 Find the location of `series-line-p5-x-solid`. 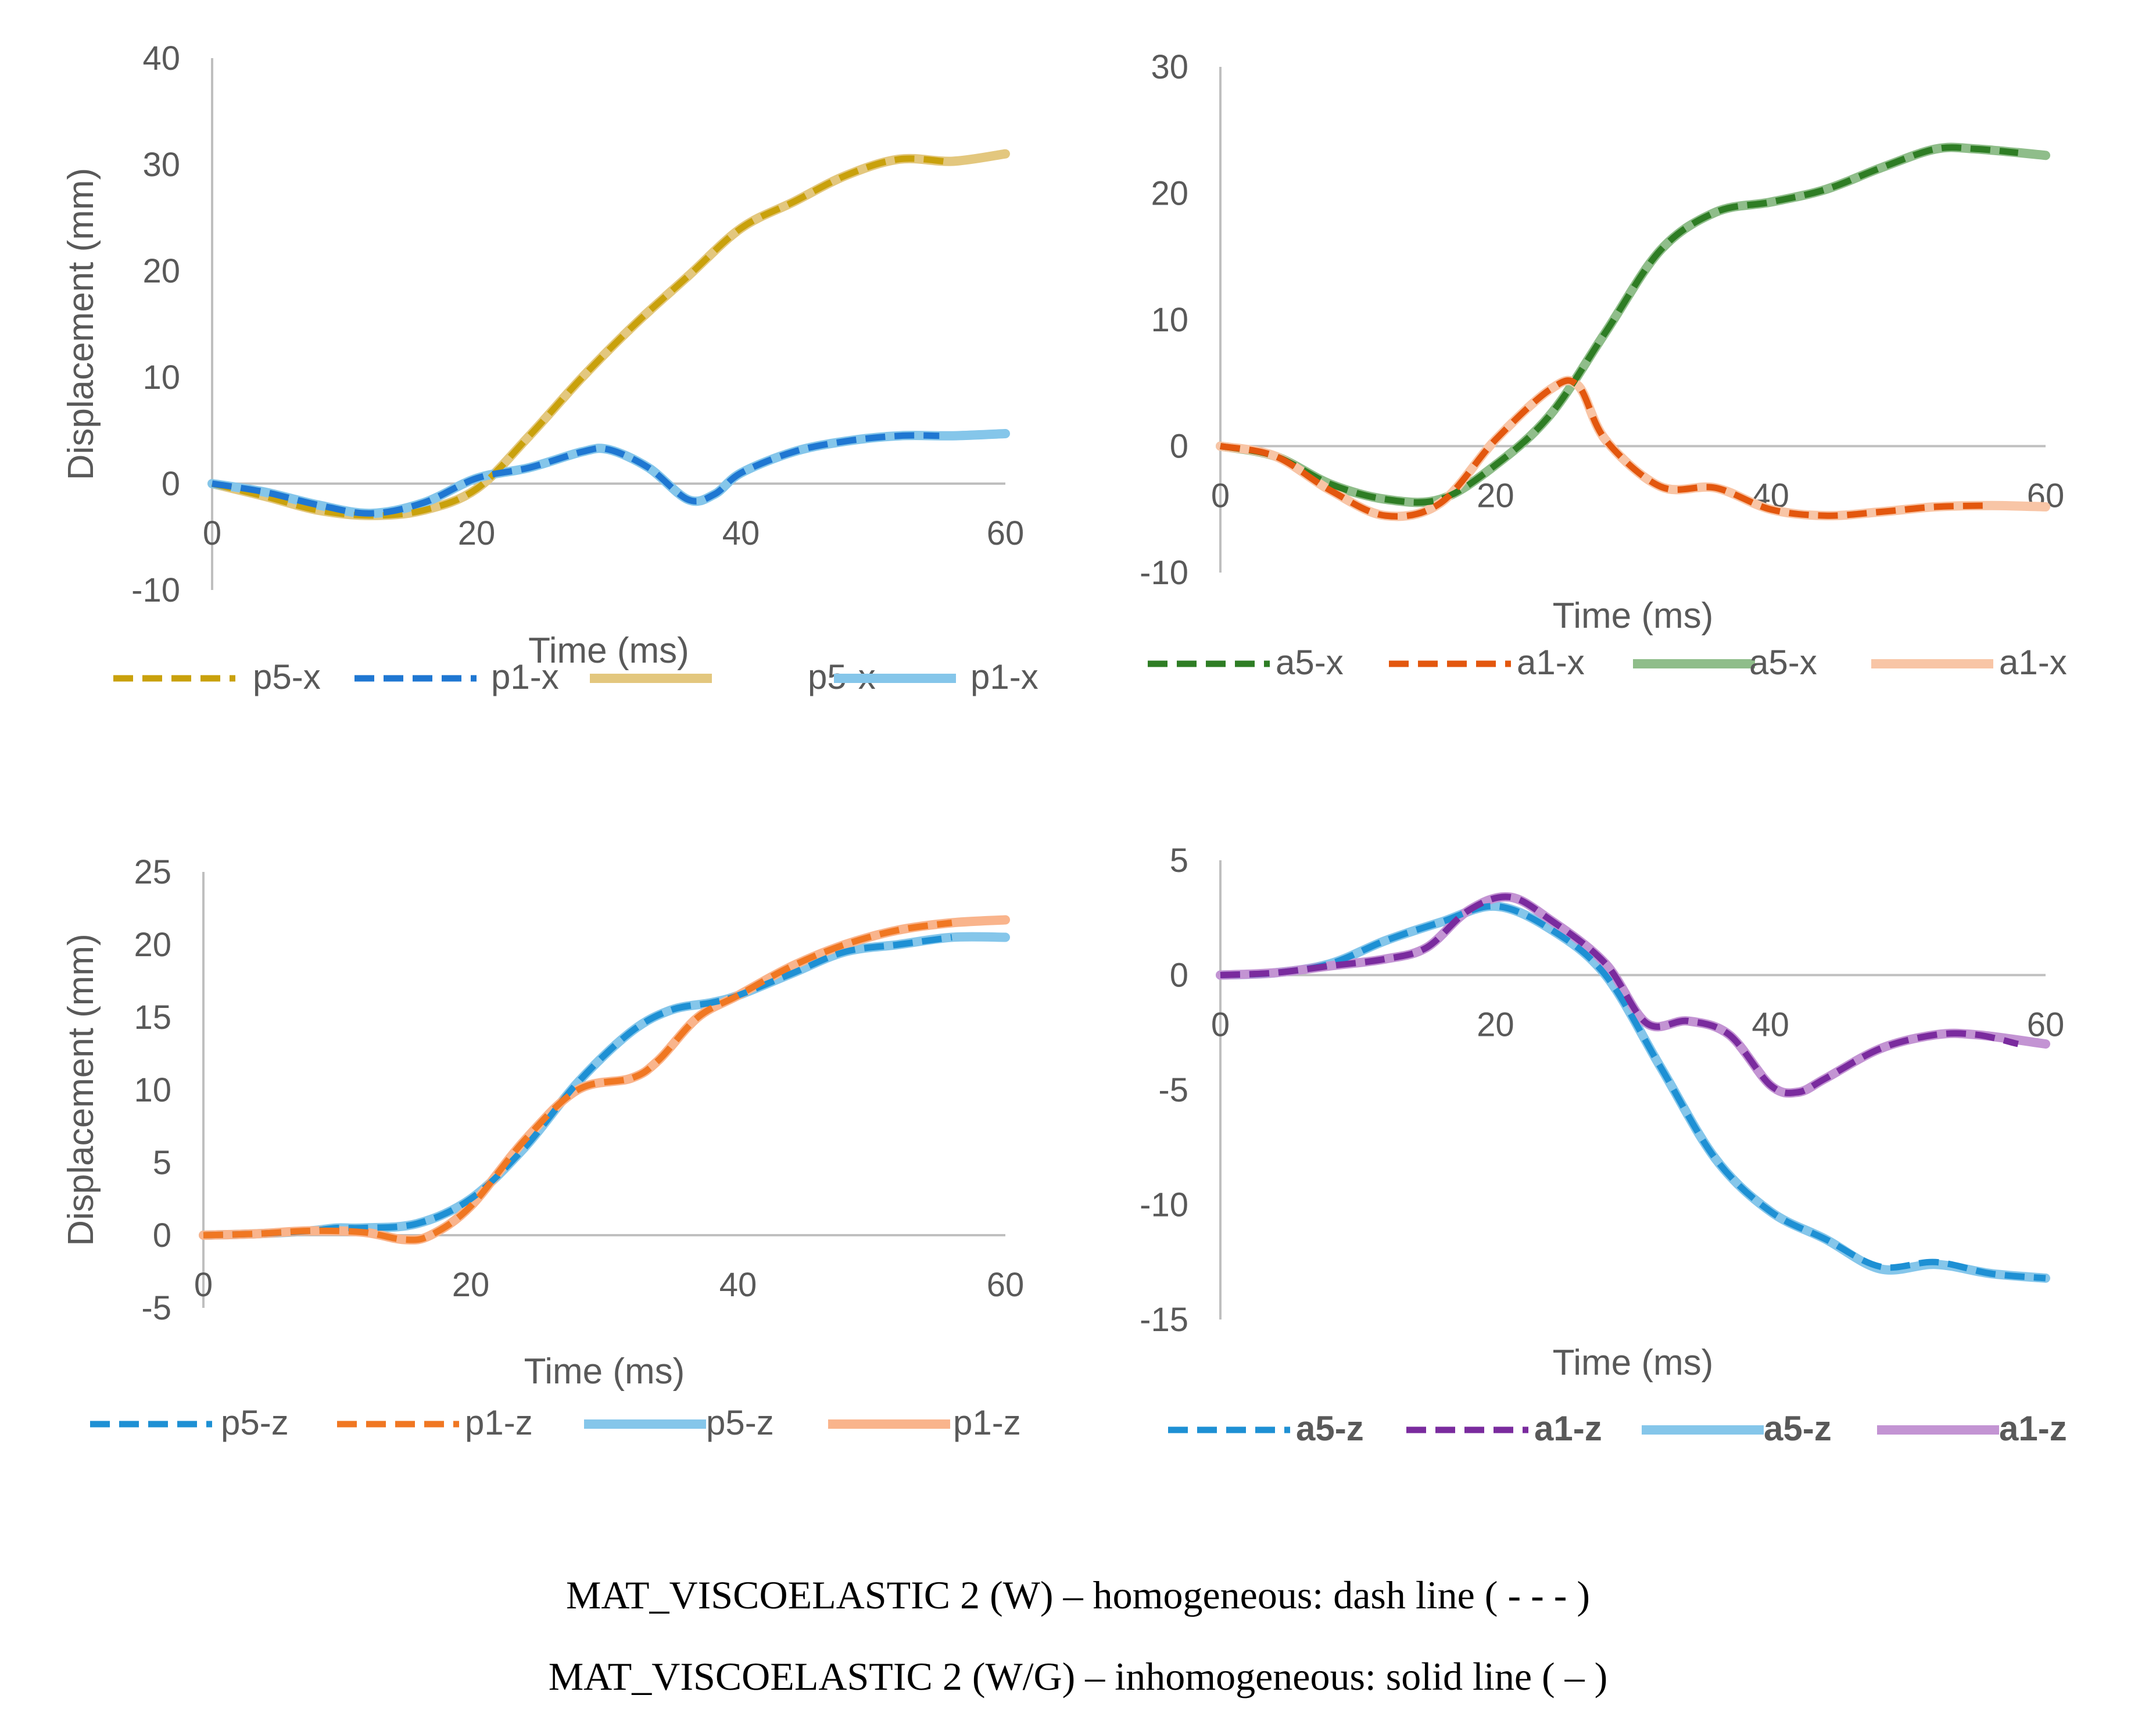

series-line-p5-x-solid is located at coordinates (608, 334).